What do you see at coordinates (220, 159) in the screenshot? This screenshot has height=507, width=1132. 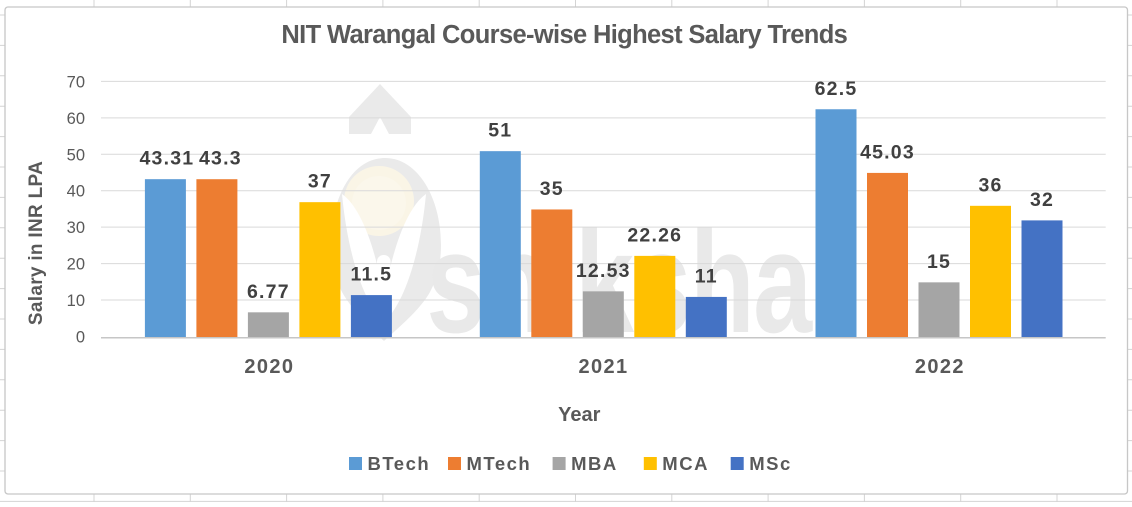 I see `svg-text: 43.3` at bounding box center [220, 159].